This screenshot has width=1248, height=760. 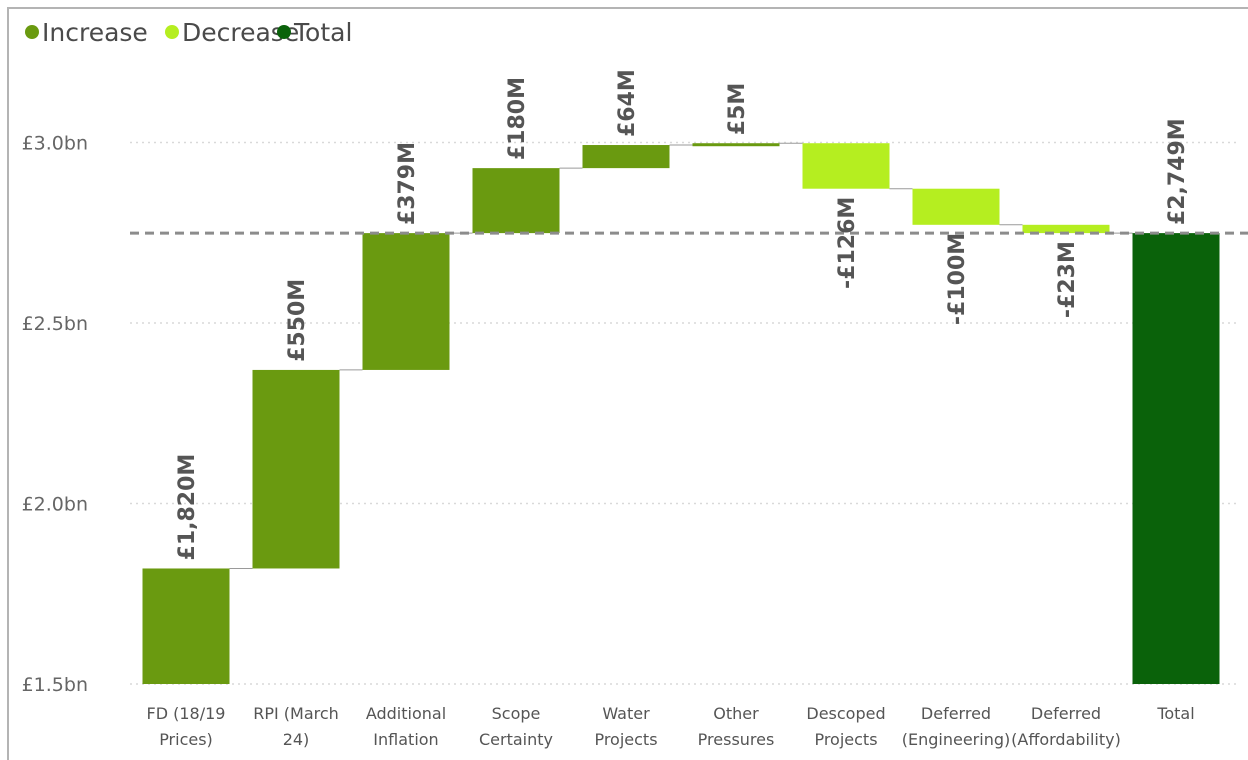 What do you see at coordinates (1175, 713) in the screenshot?
I see `x-tick-label: Total` at bounding box center [1175, 713].